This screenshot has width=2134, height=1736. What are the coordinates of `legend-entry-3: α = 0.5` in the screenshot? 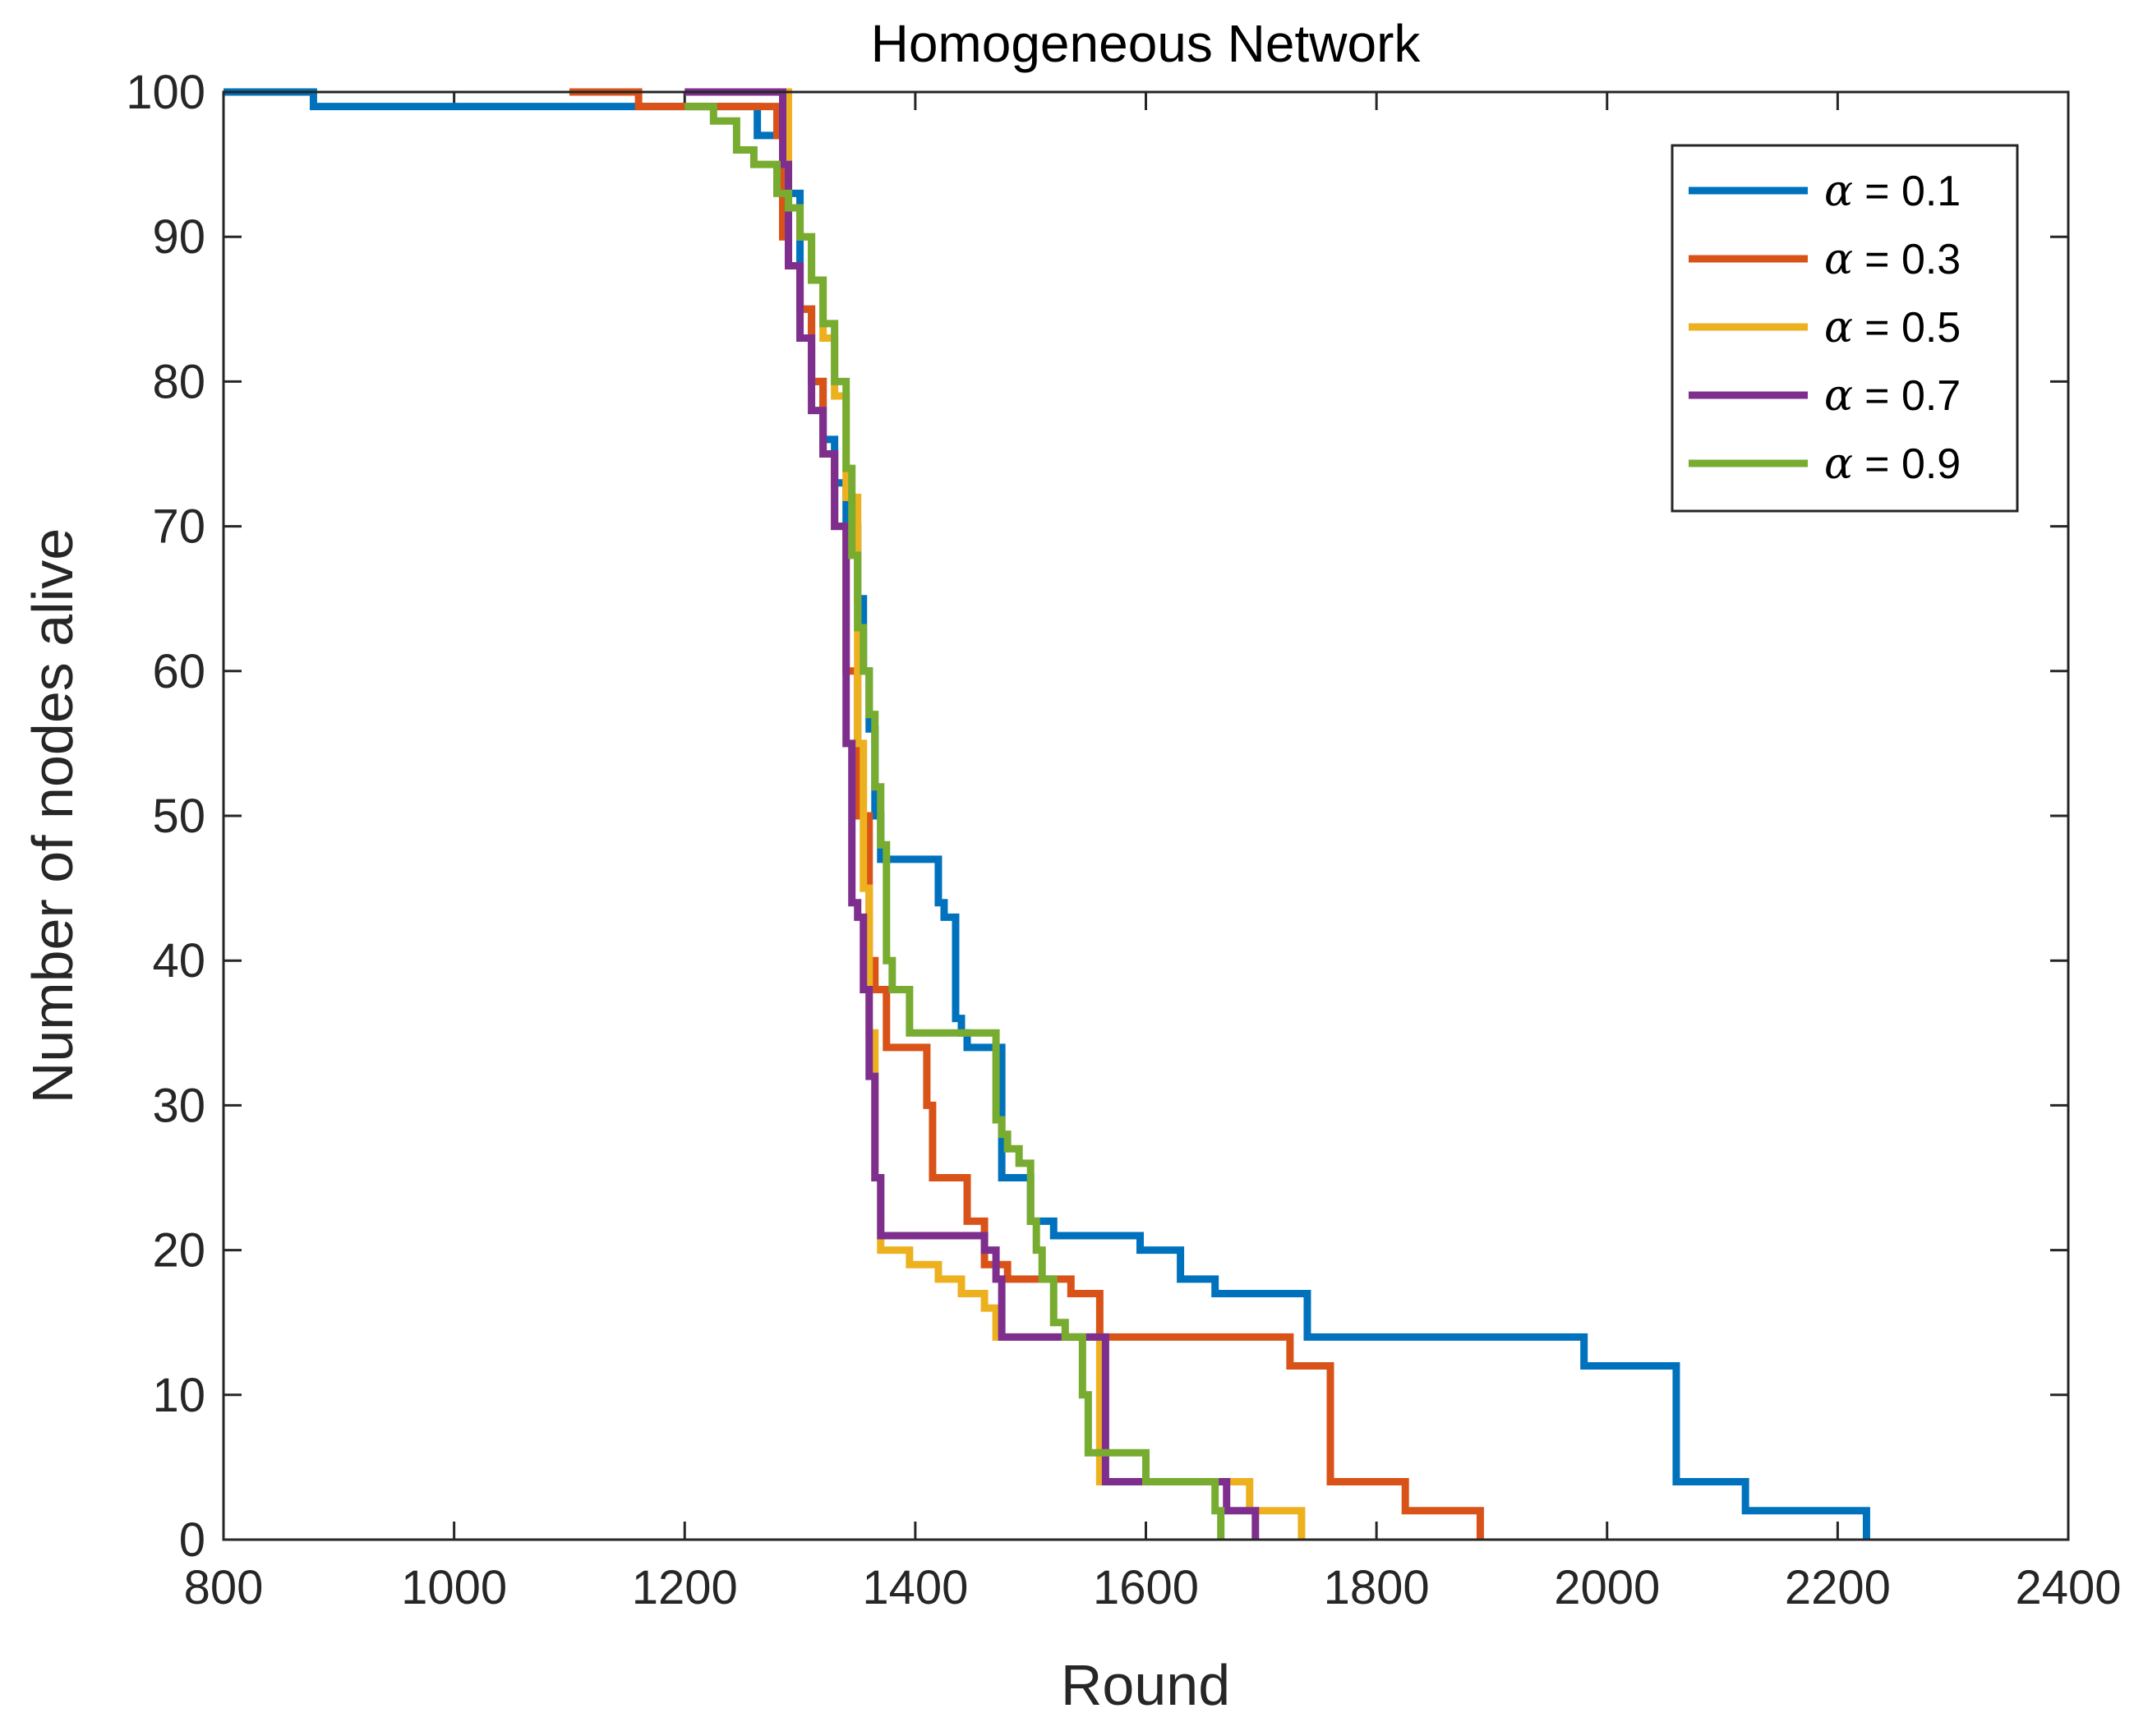 It's located at (1892, 327).